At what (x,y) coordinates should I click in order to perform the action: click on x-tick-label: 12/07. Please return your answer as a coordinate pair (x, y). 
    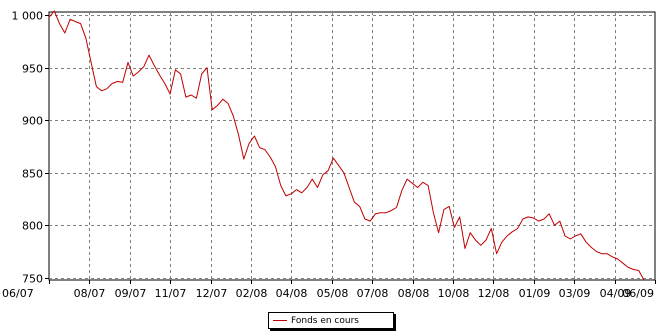
    Looking at the image, I should click on (212, 293).